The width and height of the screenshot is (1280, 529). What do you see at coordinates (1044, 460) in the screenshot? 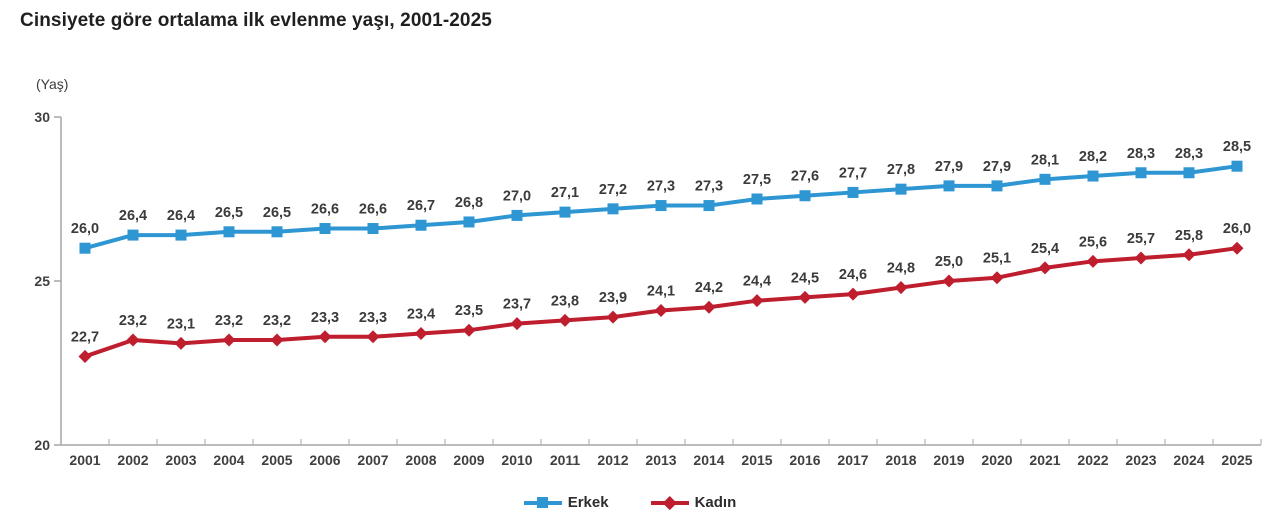
I see `x-tick-label: 2021` at bounding box center [1044, 460].